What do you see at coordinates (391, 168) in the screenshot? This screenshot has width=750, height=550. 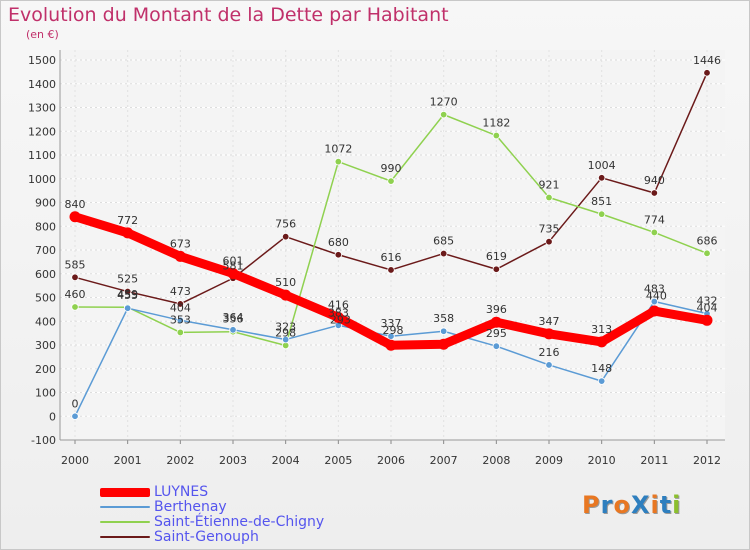 I see `data-label: 990` at bounding box center [391, 168].